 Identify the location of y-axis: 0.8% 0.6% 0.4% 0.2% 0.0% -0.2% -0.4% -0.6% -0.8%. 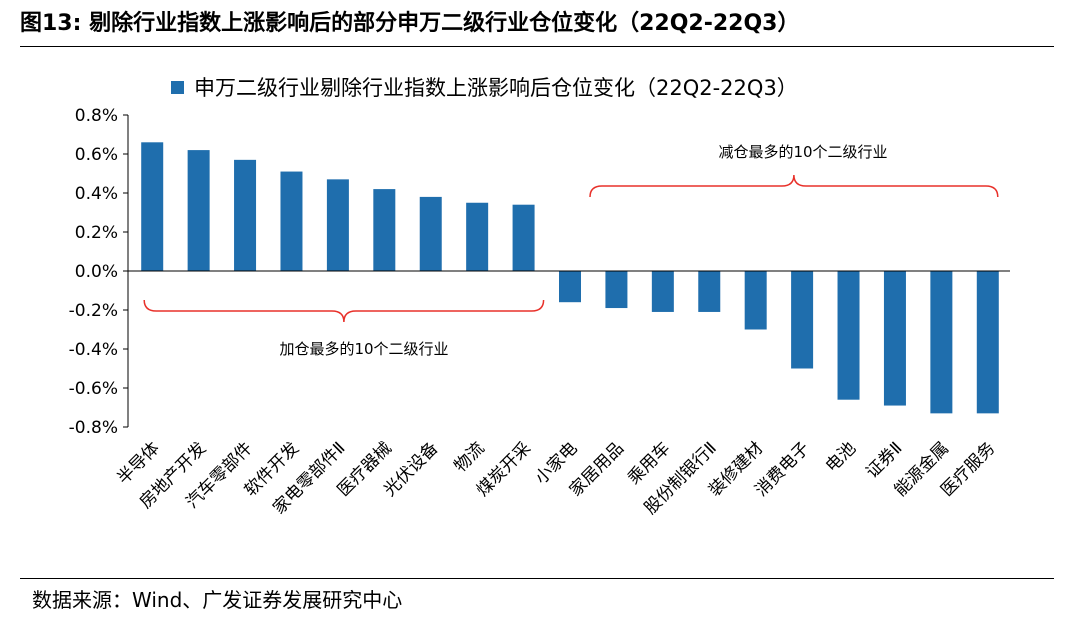
(99, 272).